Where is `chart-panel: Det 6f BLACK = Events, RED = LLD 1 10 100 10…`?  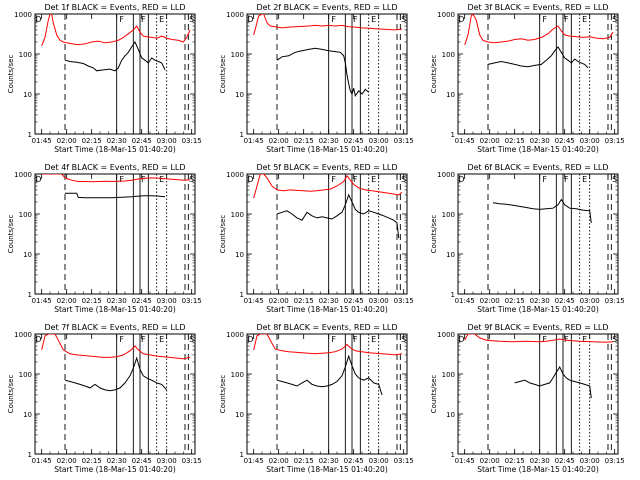 chart-panel: Det 6f BLACK = Events, RED = LLD 1 10 100 10… is located at coordinates (527, 238).